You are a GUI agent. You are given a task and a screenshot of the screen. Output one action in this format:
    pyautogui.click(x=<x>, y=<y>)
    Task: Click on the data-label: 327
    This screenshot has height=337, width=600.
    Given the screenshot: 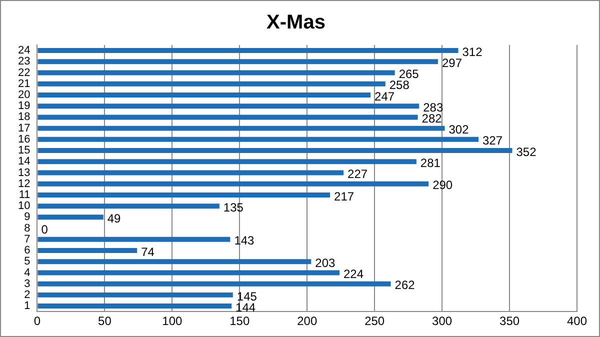 What is the action you would take?
    pyautogui.click(x=492, y=141)
    